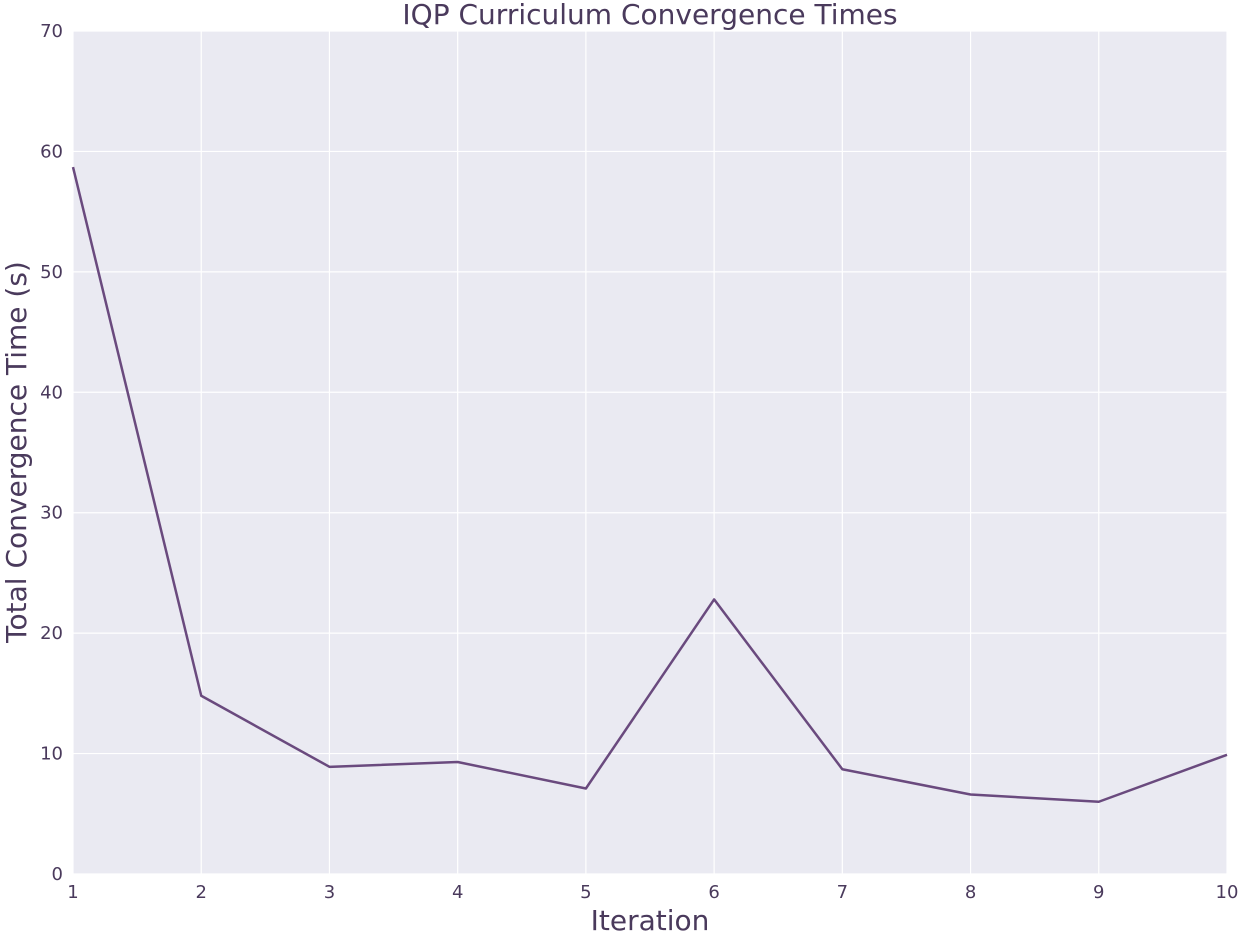  Describe the element at coordinates (650, 918) in the screenshot. I see `x-axis-label: Iteration` at that location.